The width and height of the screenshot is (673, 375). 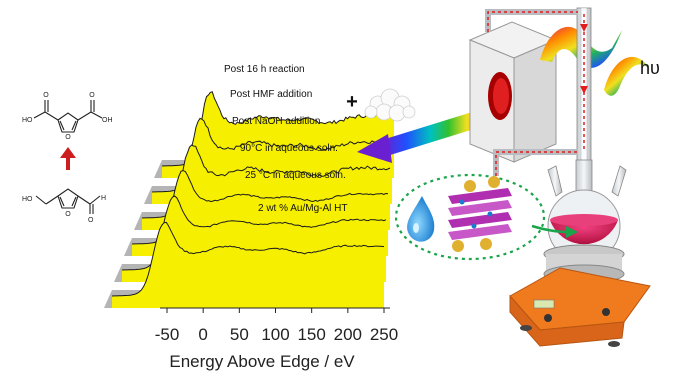 I want to click on series-label: 2 wt % Au/Mg-Al HT, so click(x=302, y=208).